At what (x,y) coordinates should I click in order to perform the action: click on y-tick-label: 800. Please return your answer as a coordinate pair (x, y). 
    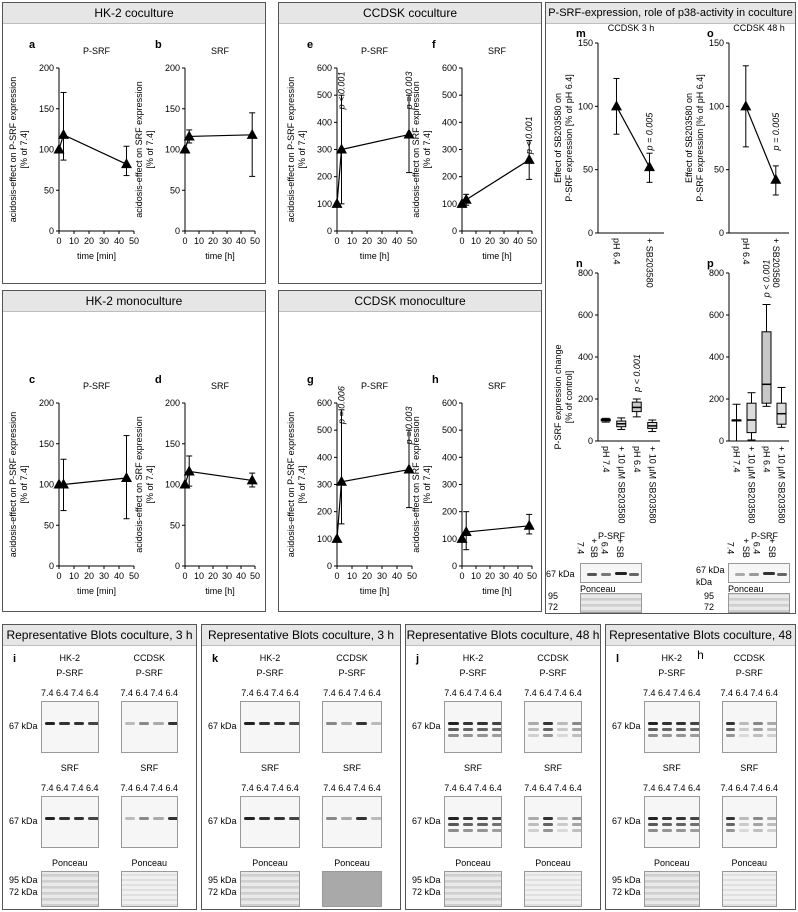
    Looking at the image, I should click on (716, 273).